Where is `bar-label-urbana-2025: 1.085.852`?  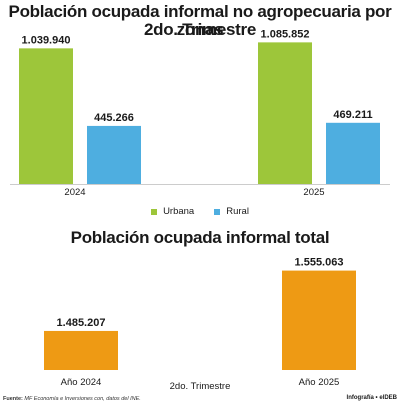
bar-label-urbana-2025: 1.085.852 is located at coordinates (285, 34).